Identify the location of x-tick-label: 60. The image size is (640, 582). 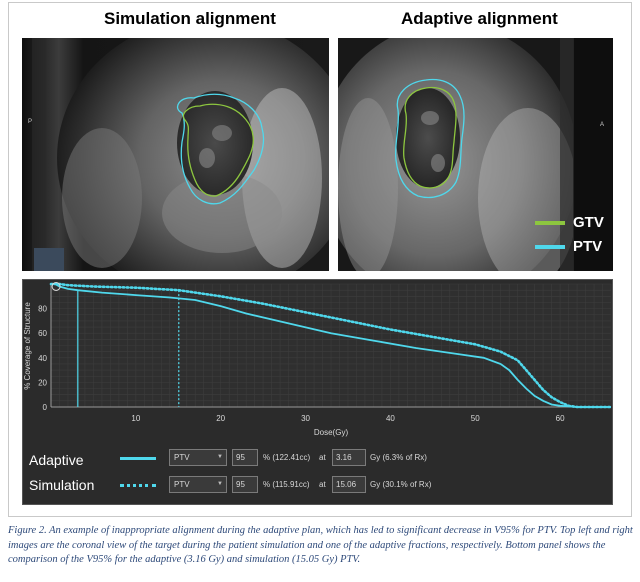
(560, 418).